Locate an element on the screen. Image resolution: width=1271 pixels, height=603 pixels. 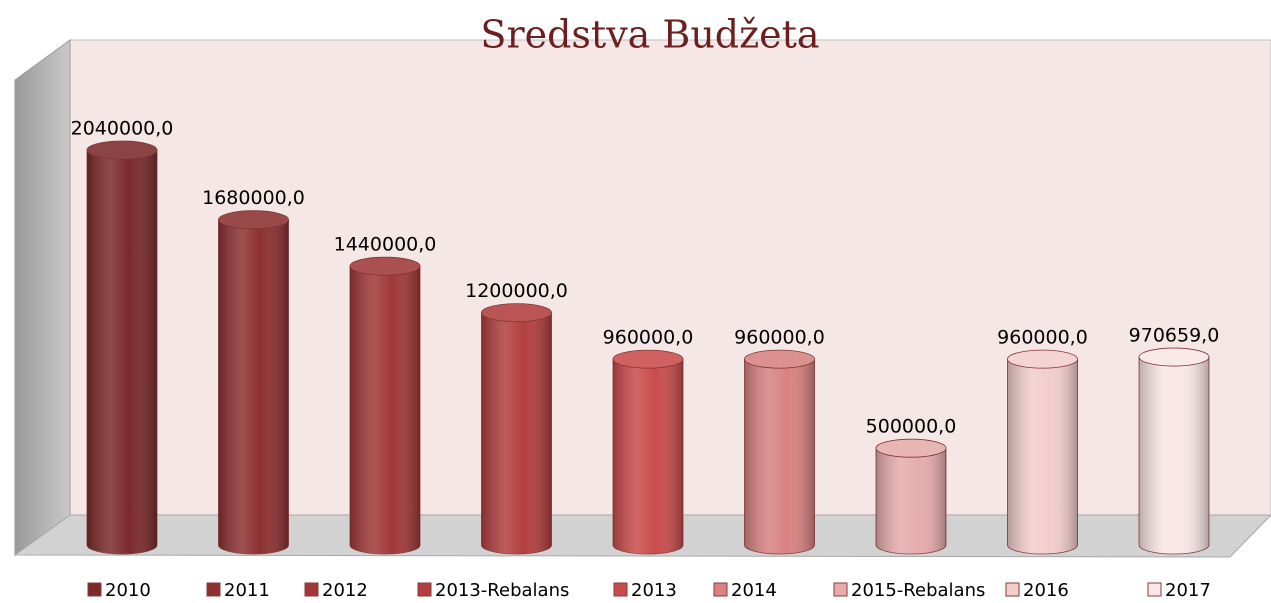
legend-label: 2014 is located at coordinates (754, 590).